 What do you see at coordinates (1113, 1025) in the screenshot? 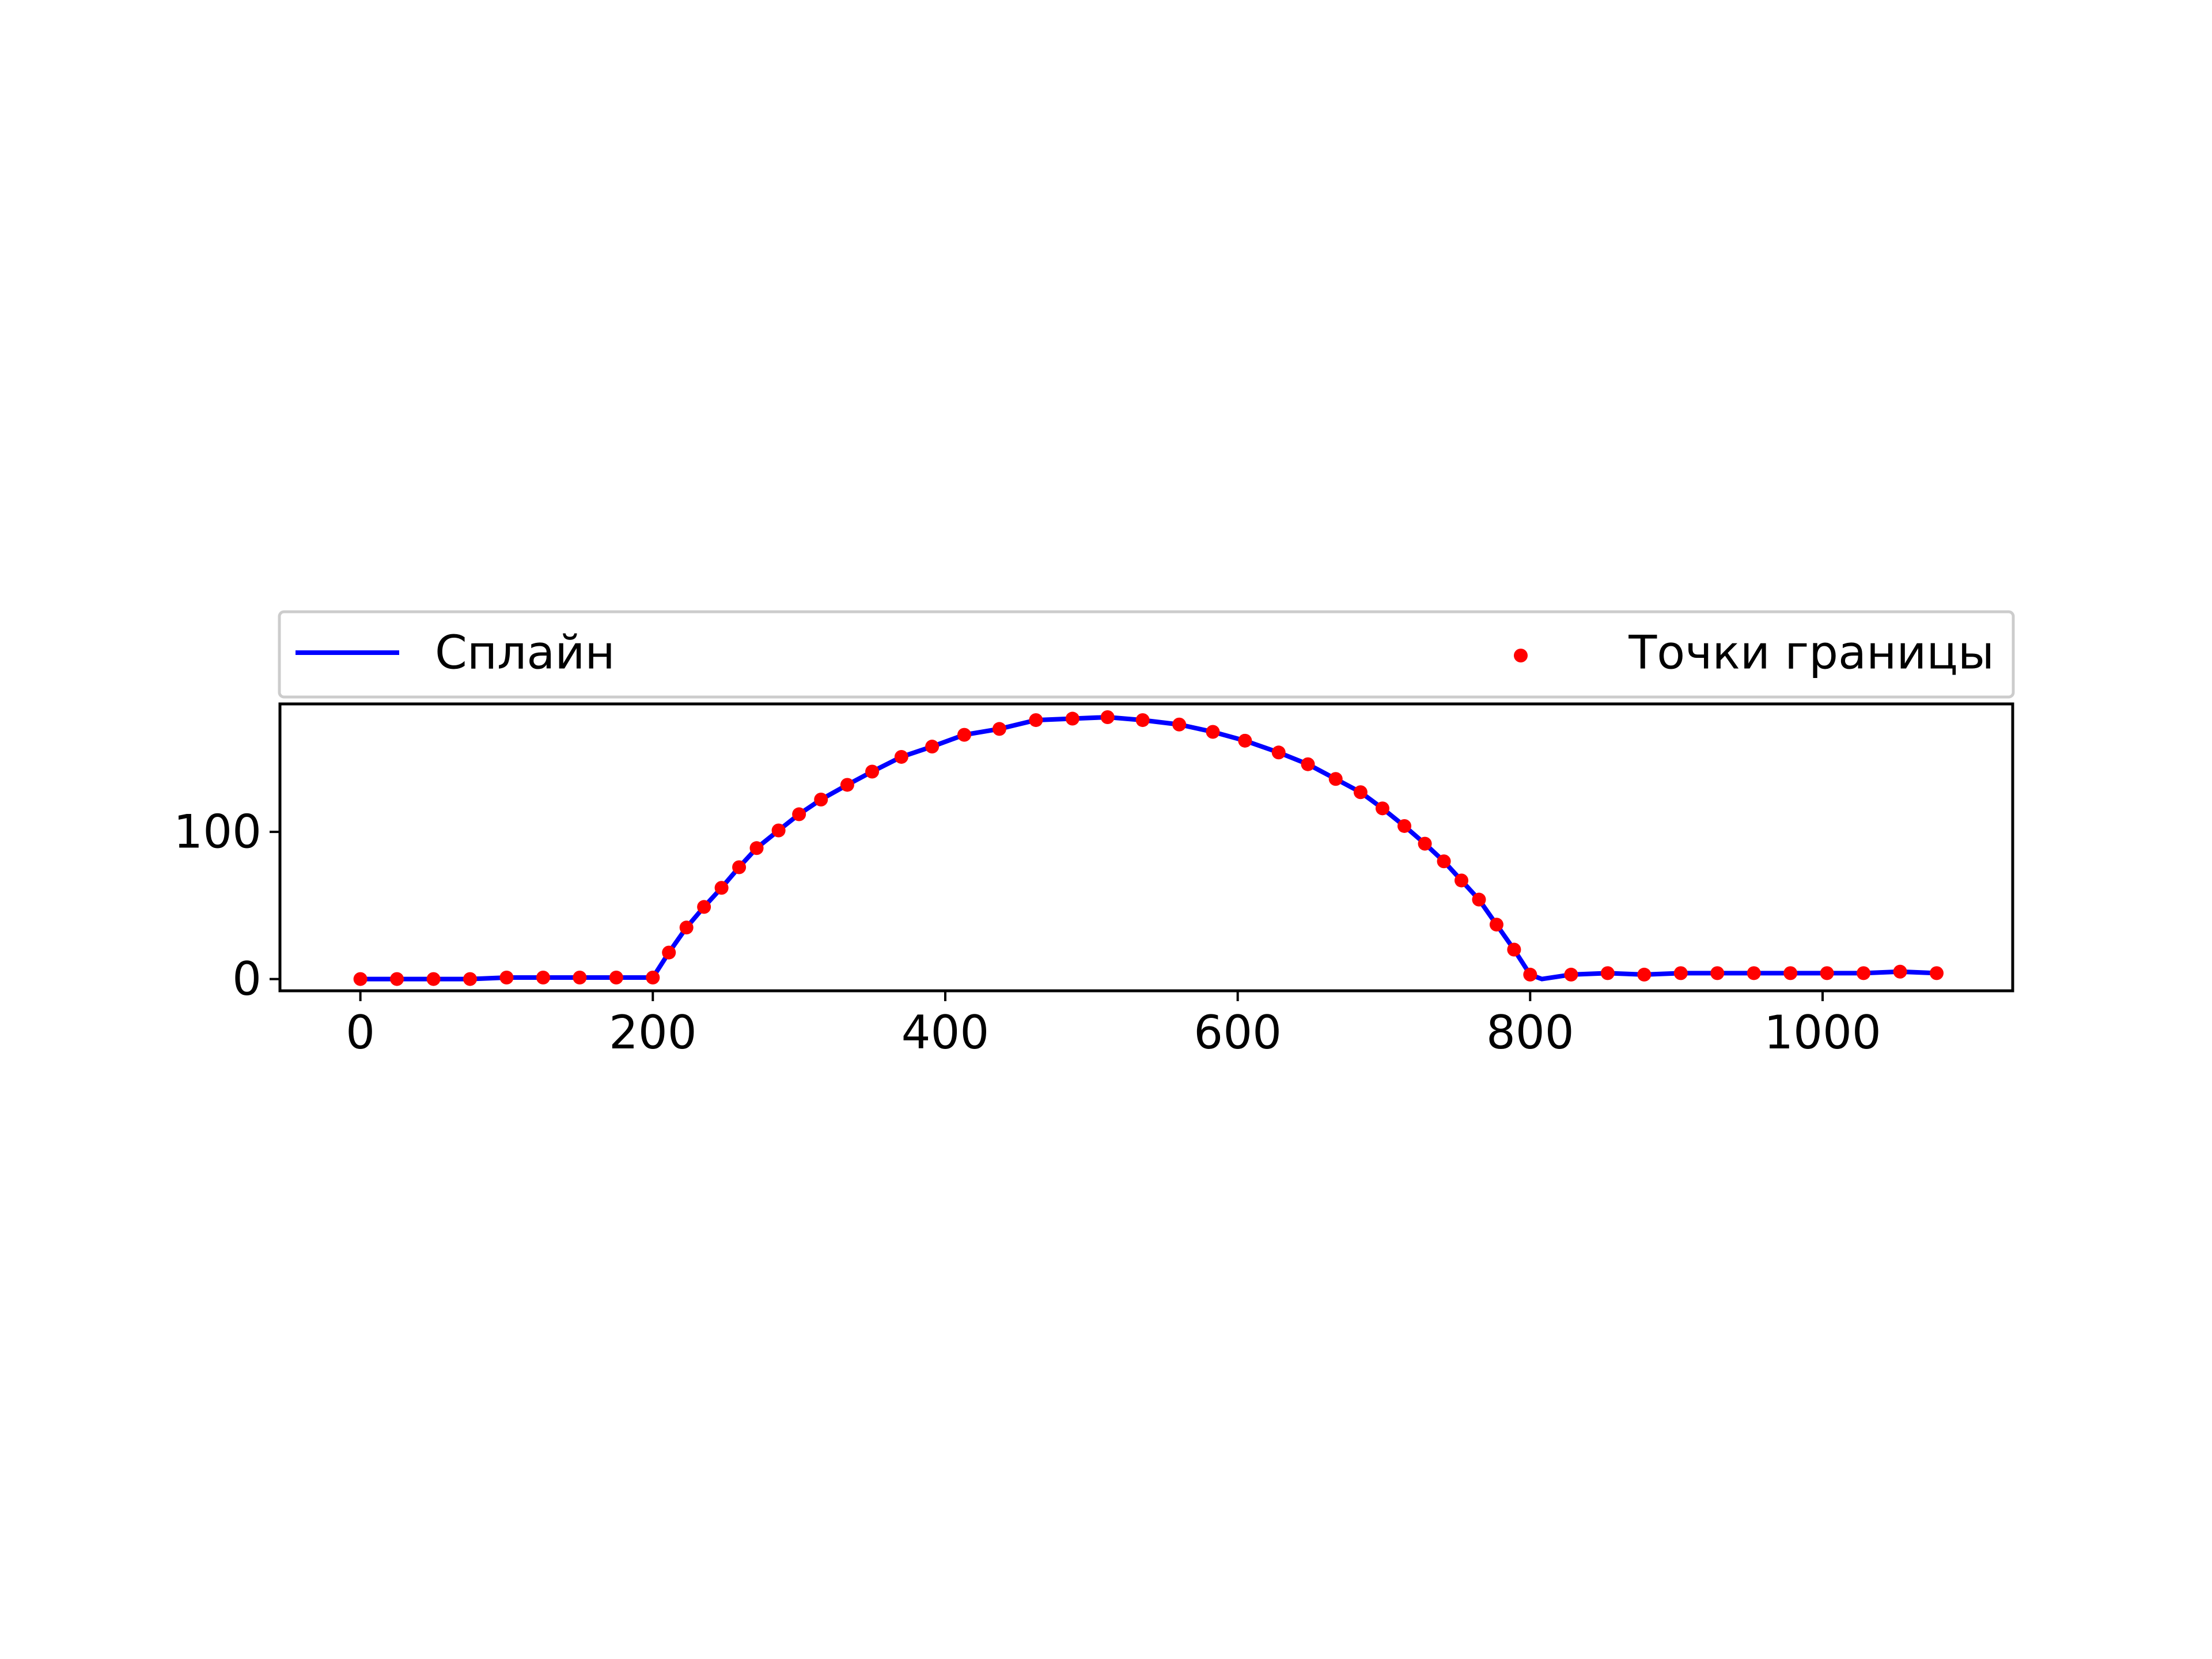
I see `x-axis: 0 200 400 600 800 1000` at bounding box center [1113, 1025].